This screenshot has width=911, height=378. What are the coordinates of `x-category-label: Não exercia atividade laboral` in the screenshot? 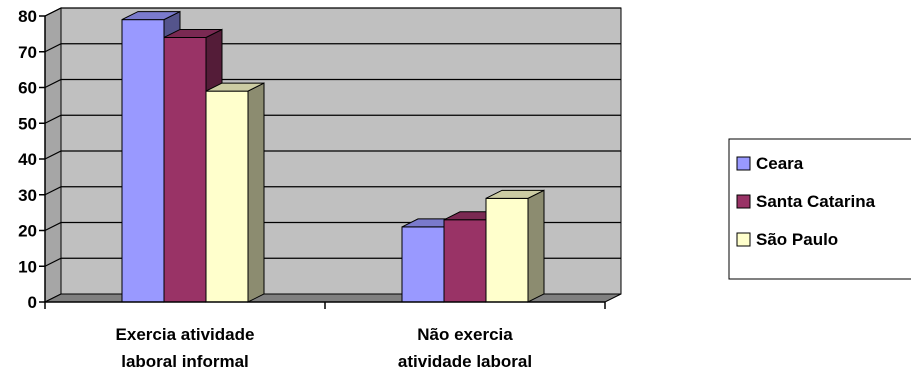 It's located at (465, 348).